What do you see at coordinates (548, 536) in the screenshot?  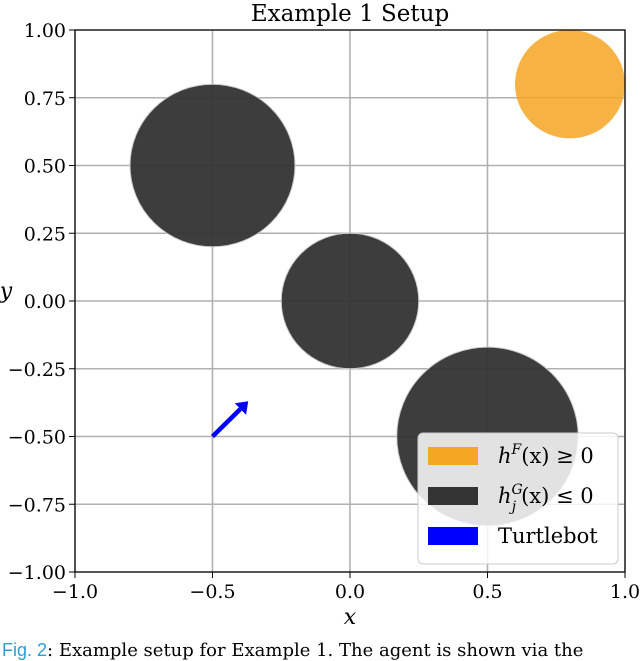 I see `legend-label: Turtlebot` at bounding box center [548, 536].